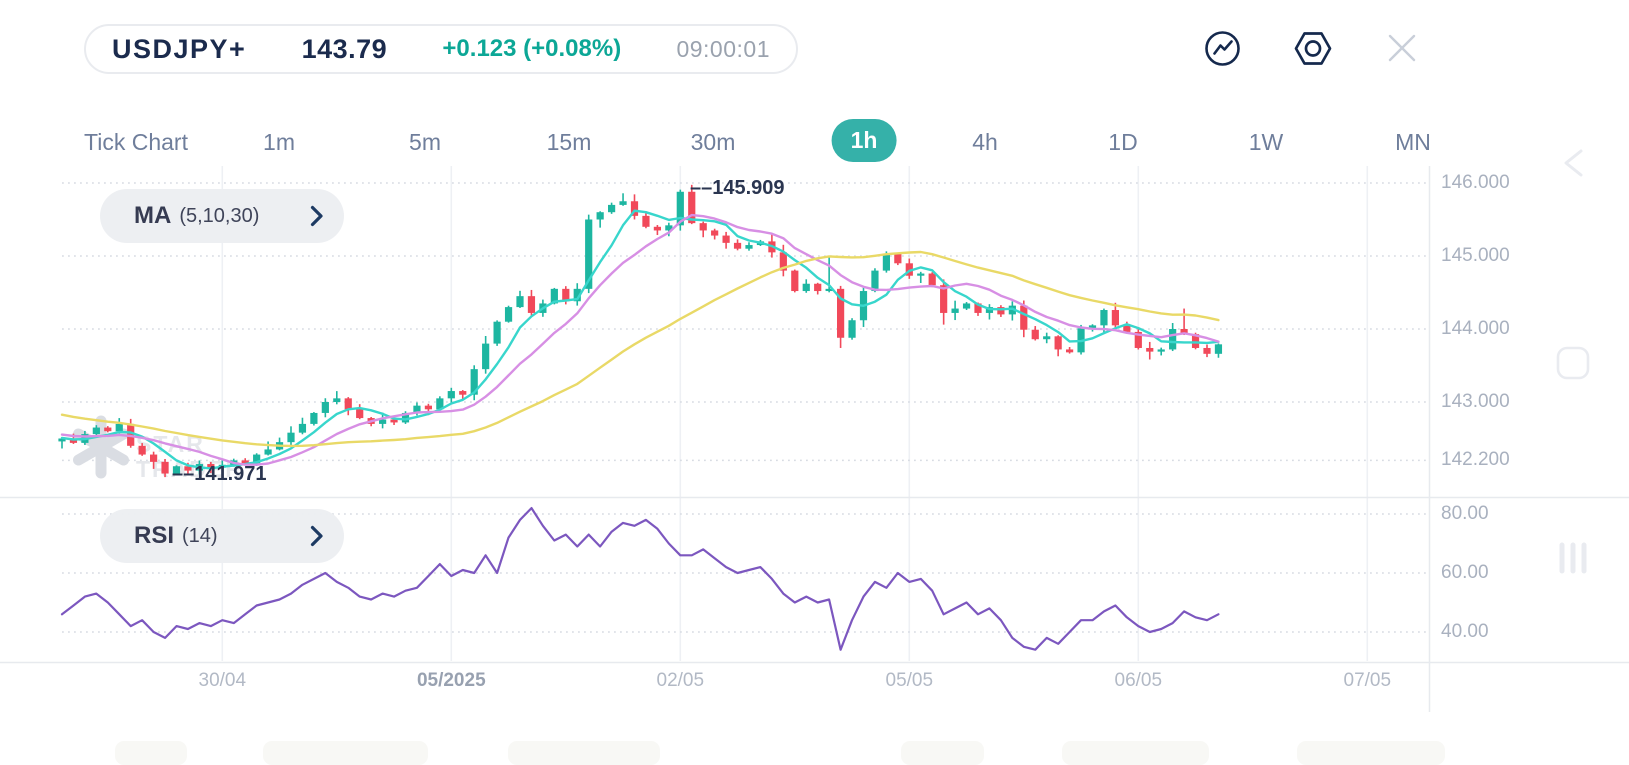 The width and height of the screenshot is (1629, 765). I want to click on columns-icon, so click(1573, 558).